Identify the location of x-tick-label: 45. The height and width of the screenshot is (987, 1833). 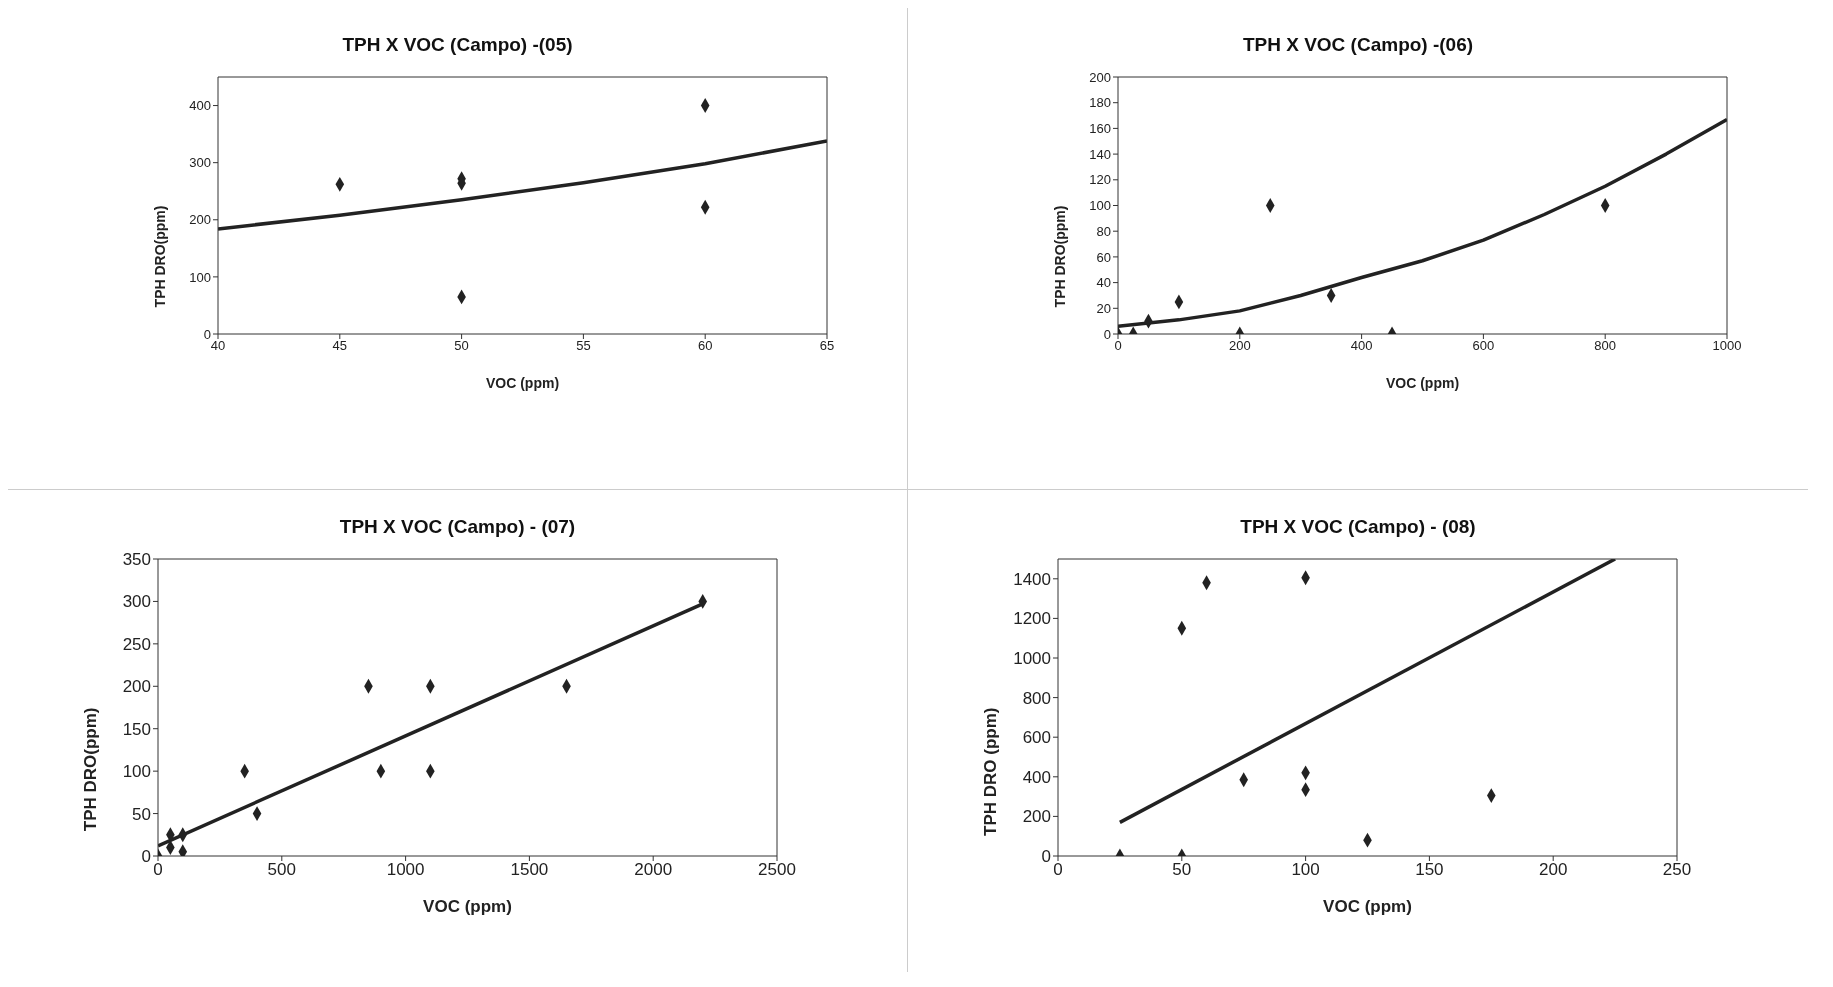
(340, 346).